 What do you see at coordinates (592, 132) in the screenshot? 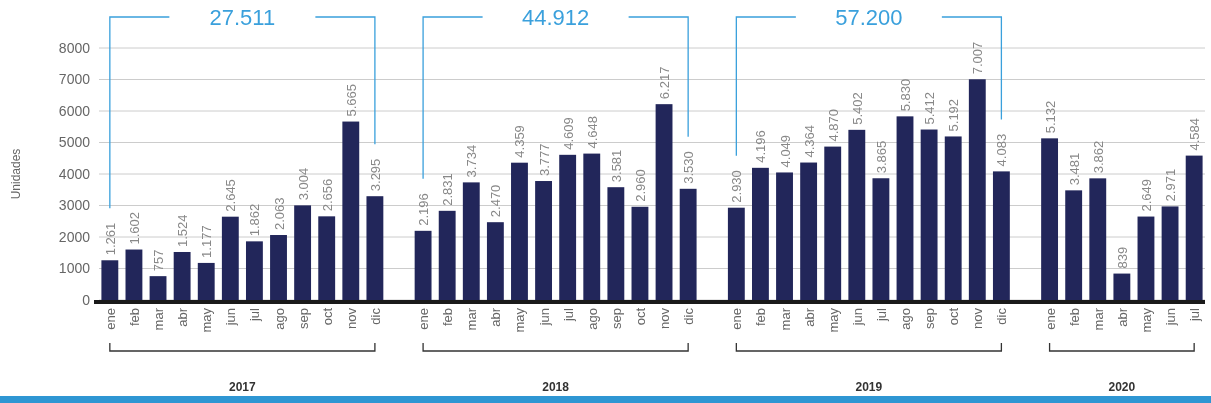
I see `data-label: 4.648` at bounding box center [592, 132].